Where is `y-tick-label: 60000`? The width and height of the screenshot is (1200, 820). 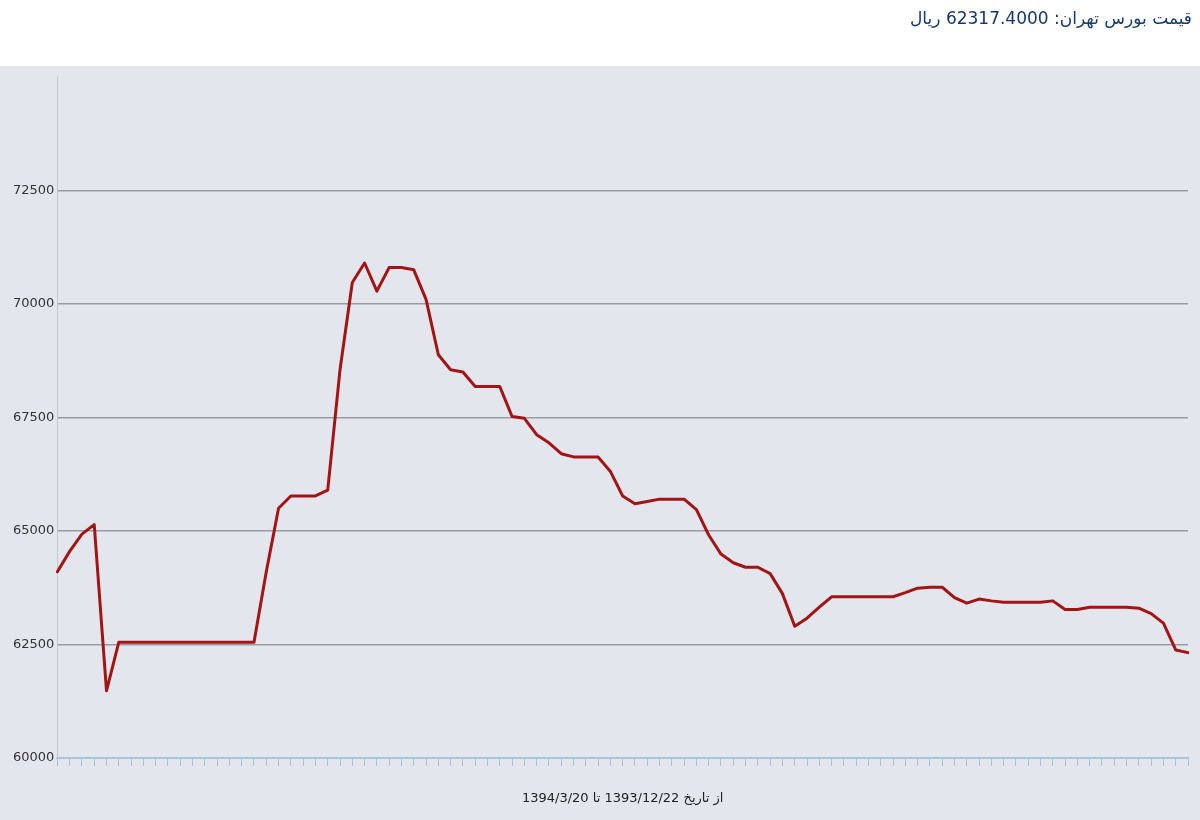 y-tick-label: 60000 is located at coordinates (34, 757).